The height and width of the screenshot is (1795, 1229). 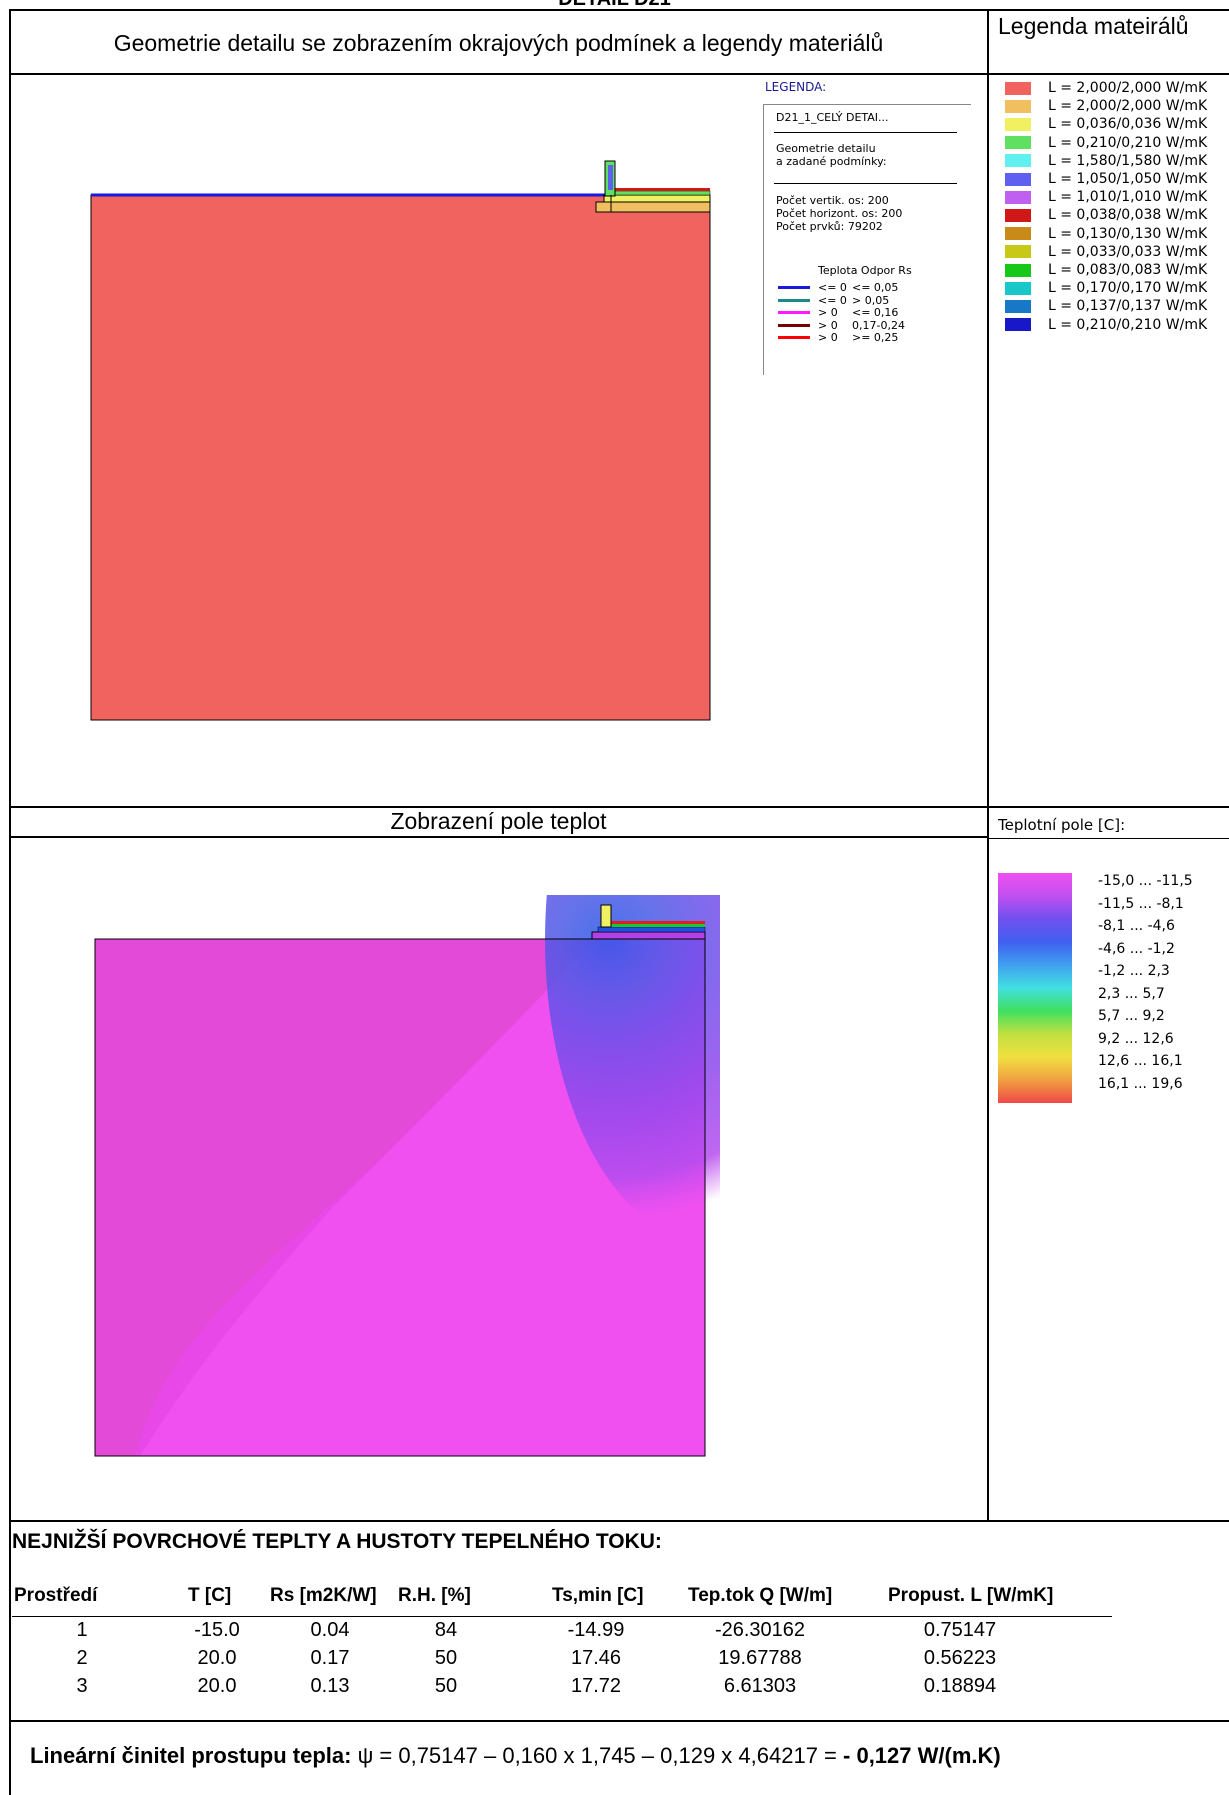 What do you see at coordinates (875, 287) in the screenshot?
I see `bc-rs-condition: <= 0,05` at bounding box center [875, 287].